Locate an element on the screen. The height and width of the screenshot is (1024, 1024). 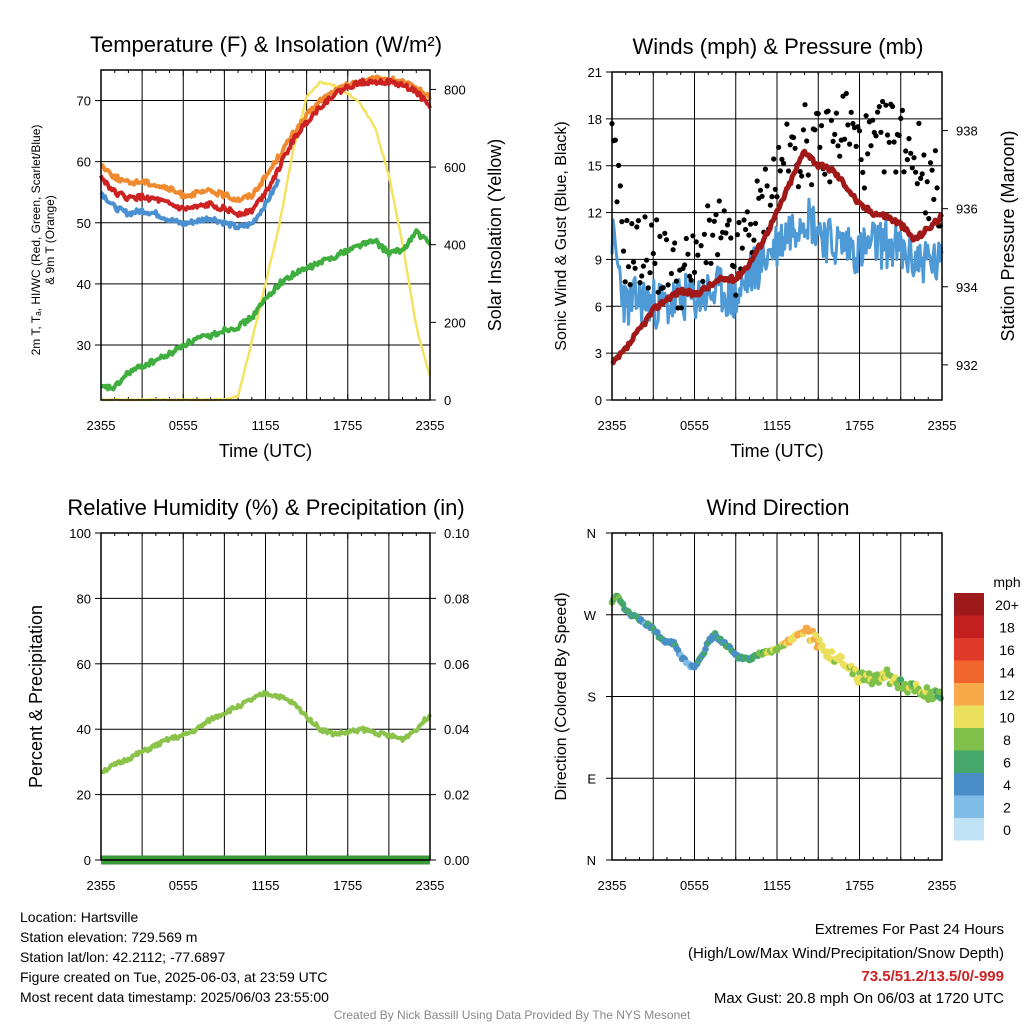
direction-tick-label: E is located at coordinates (591, 778).